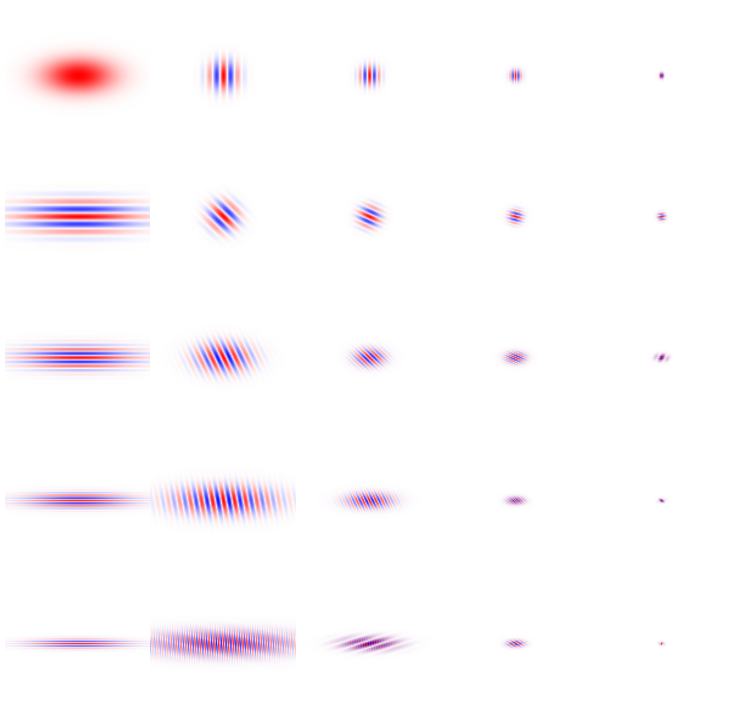 Image resolution: width=739 pixels, height=721 pixels. Describe the element at coordinates (223, 75) in the screenshot. I see `filter-cell-r1-c2` at that location.